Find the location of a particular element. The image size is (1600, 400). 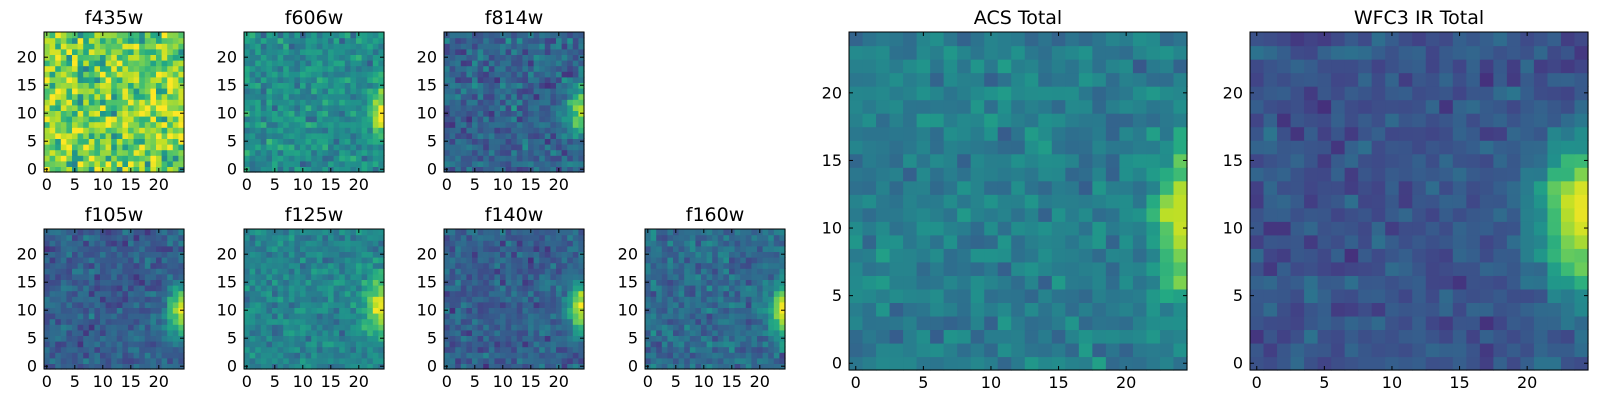

y-tick-label: 5 is located at coordinates (432, 141).